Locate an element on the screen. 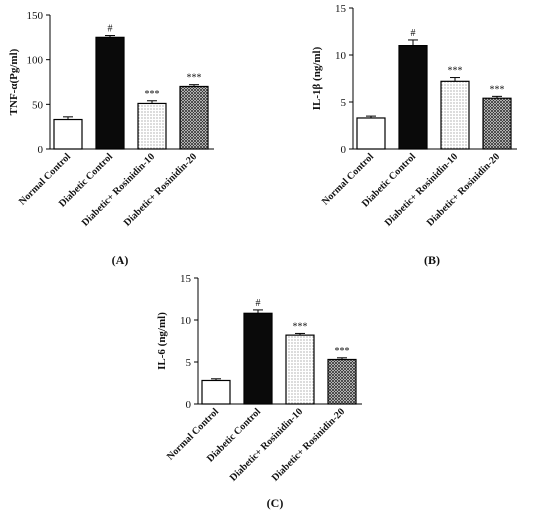 The height and width of the screenshot is (516, 550). y-tick-label: 150 is located at coordinates (35, 16).